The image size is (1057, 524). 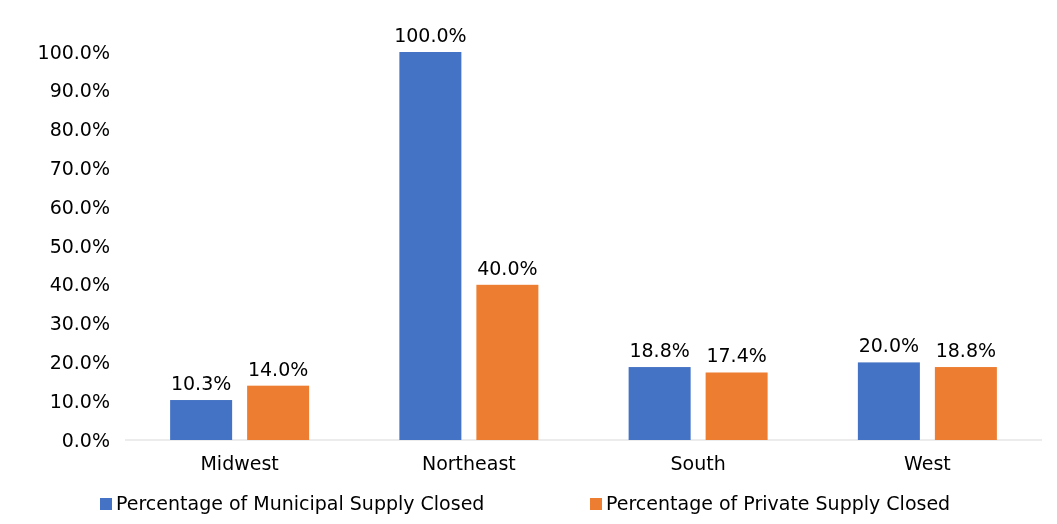 I want to click on legend-label: Percentage of Municipal Supply Closed, so click(x=300, y=503).